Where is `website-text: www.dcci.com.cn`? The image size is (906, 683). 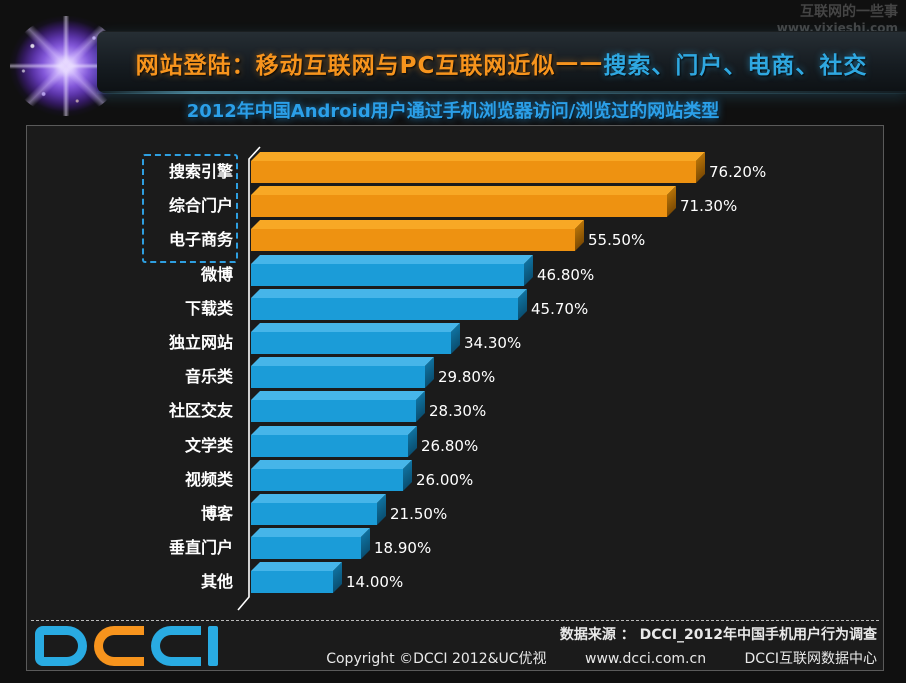 website-text: www.dcci.com.cn is located at coordinates (646, 658).